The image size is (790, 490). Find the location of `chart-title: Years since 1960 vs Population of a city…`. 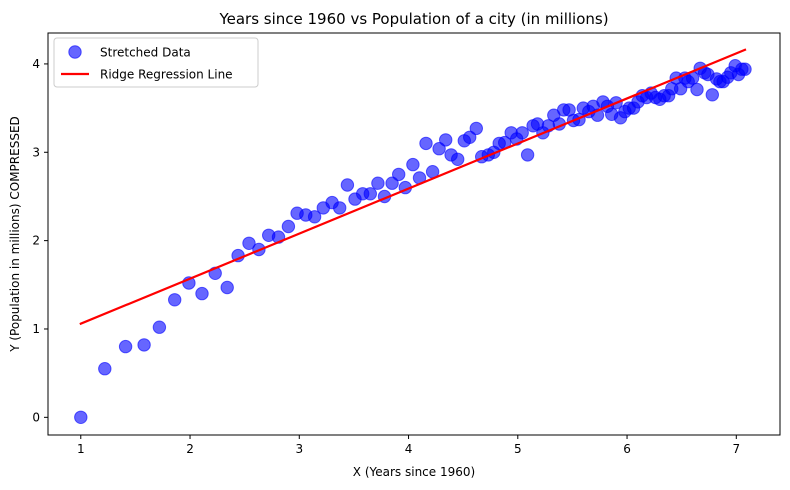

chart-title: Years since 1960 vs Population of a city… is located at coordinates (413, 19).